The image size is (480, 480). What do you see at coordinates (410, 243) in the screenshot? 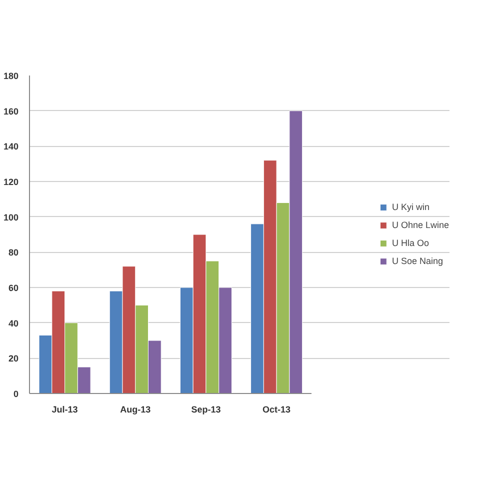
I see `legend-label: U Hla Oo` at bounding box center [410, 243].